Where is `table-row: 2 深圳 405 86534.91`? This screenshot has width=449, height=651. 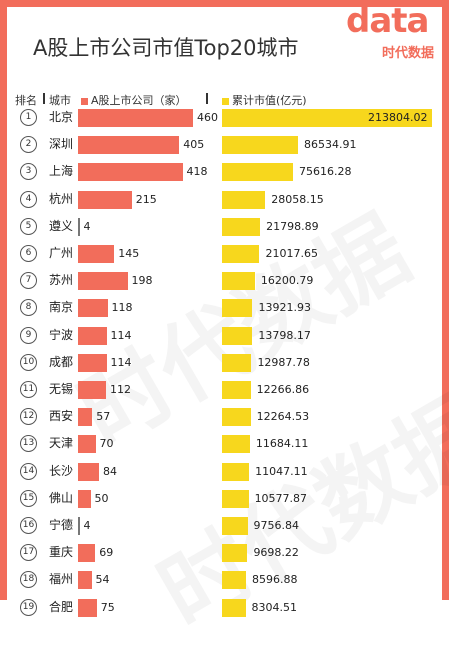
table-row: 2 深圳 405 86534.91 is located at coordinates (224, 146).